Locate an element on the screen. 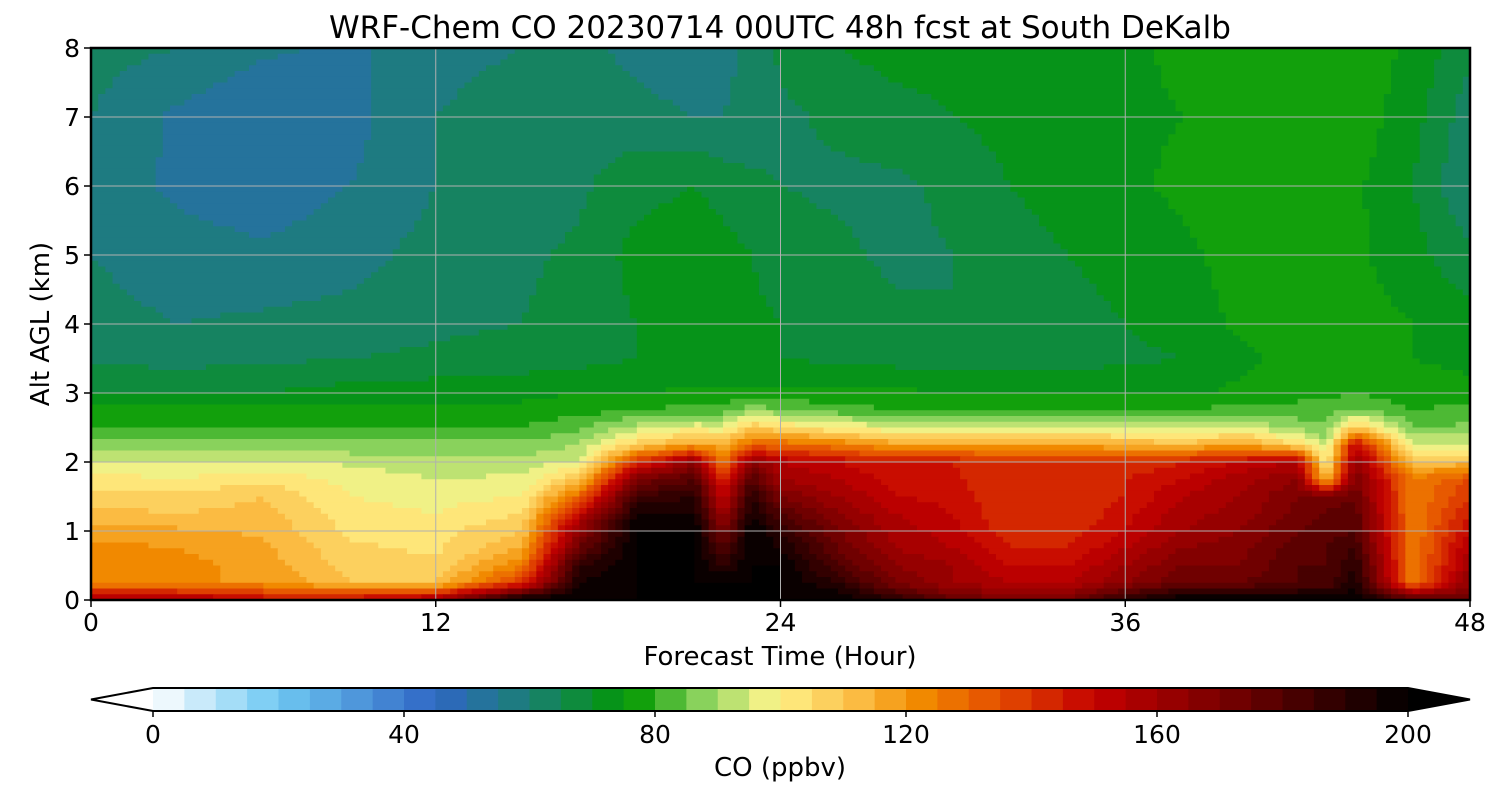 Image resolution: width=1500 pixels, height=800 pixels. x-axis: 0 12 24 36 48 is located at coordinates (784, 618).